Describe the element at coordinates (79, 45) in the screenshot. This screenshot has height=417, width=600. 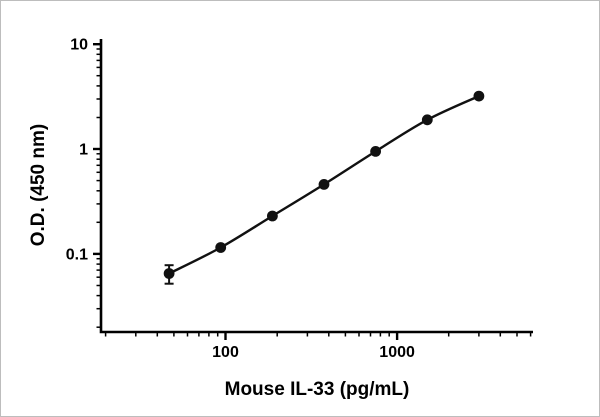
I see `y-tick-label: 10` at that location.